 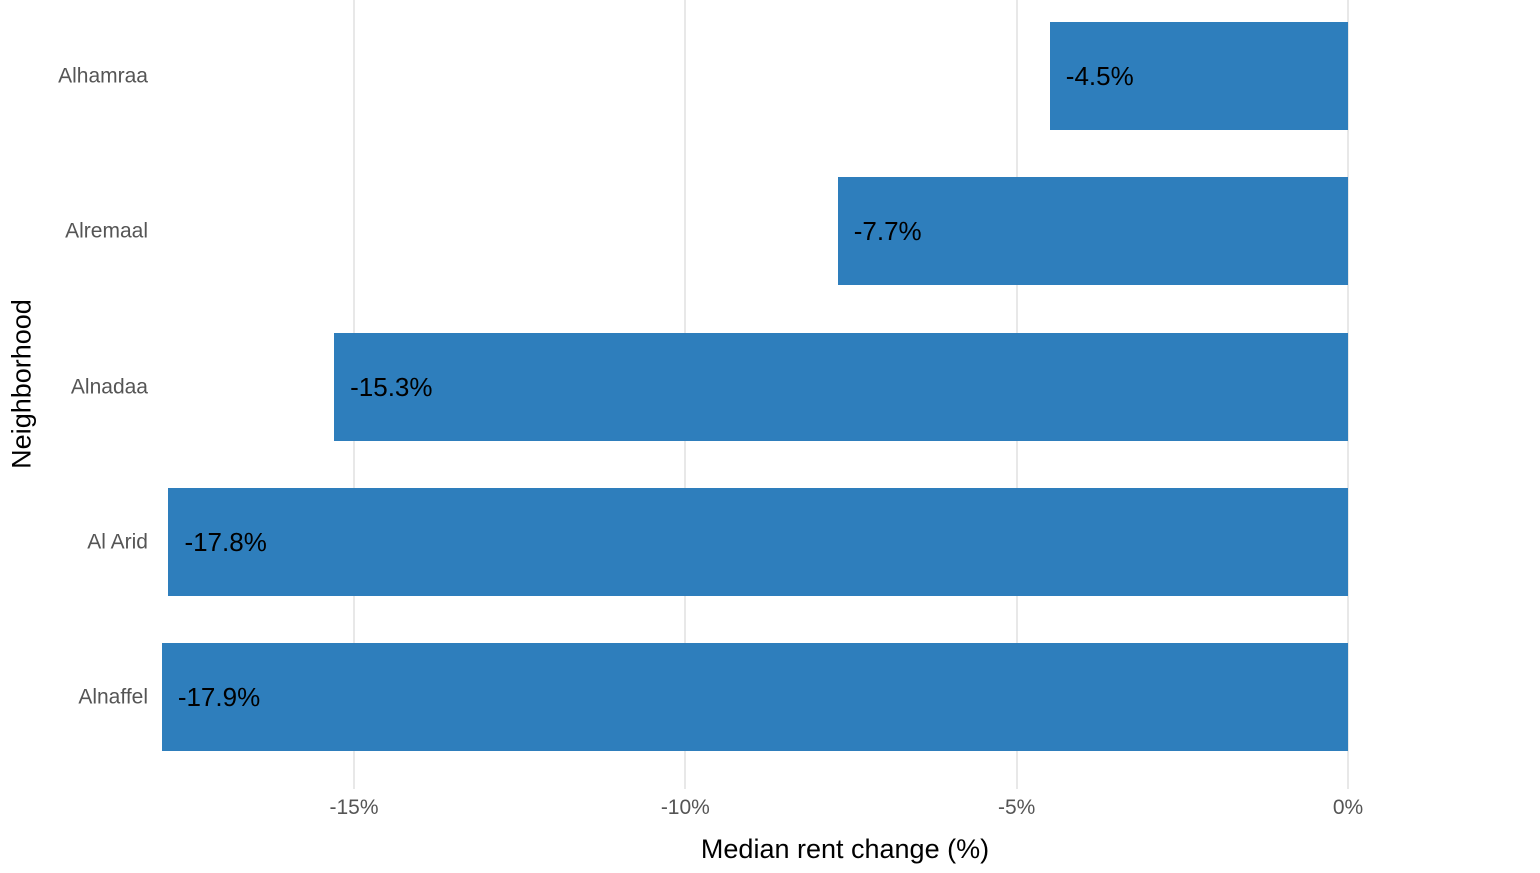 What do you see at coordinates (21, 384) in the screenshot?
I see `y-axis-title: Neighborhood` at bounding box center [21, 384].